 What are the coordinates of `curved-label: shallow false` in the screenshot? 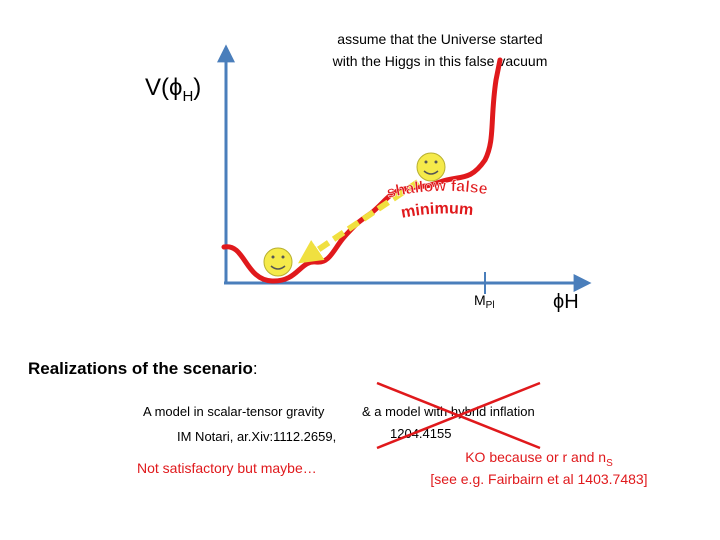 It's located at (437, 190).